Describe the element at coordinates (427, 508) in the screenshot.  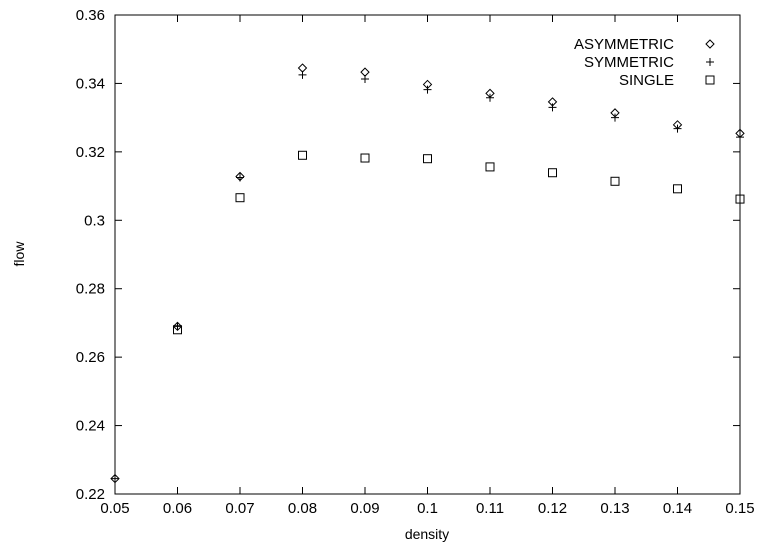
I see `x-tick-label: 0.1` at that location.